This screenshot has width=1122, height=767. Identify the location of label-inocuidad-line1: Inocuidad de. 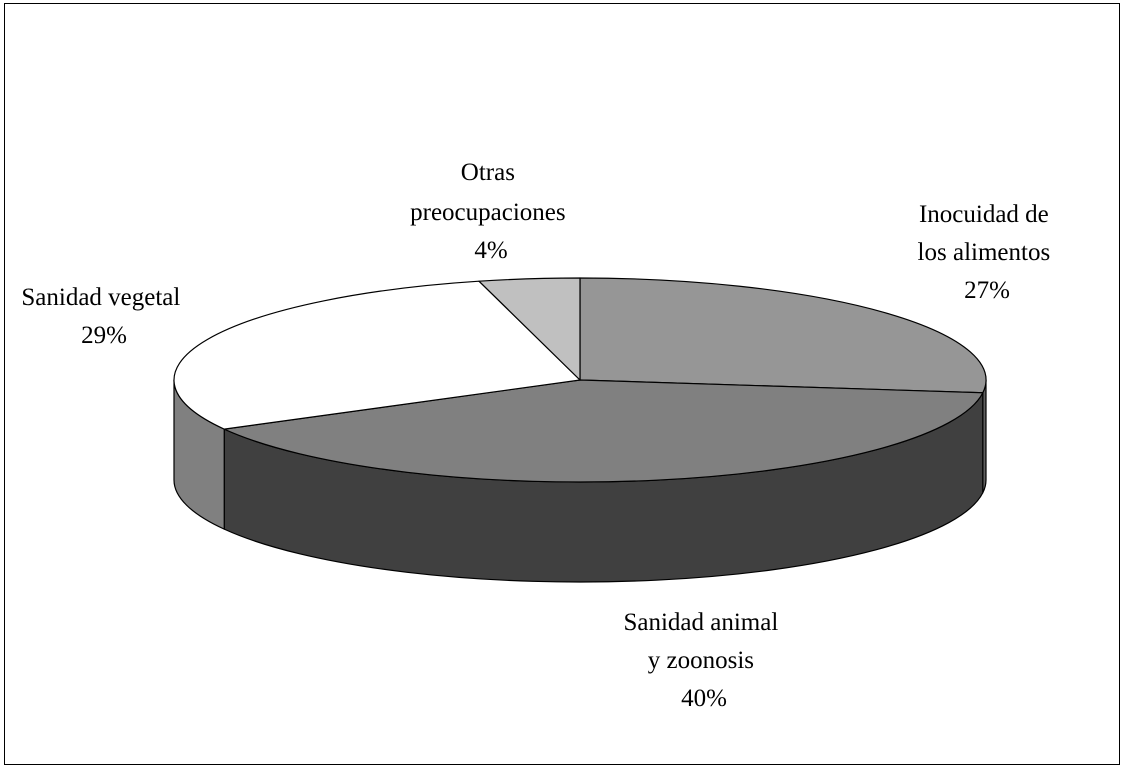
(984, 214).